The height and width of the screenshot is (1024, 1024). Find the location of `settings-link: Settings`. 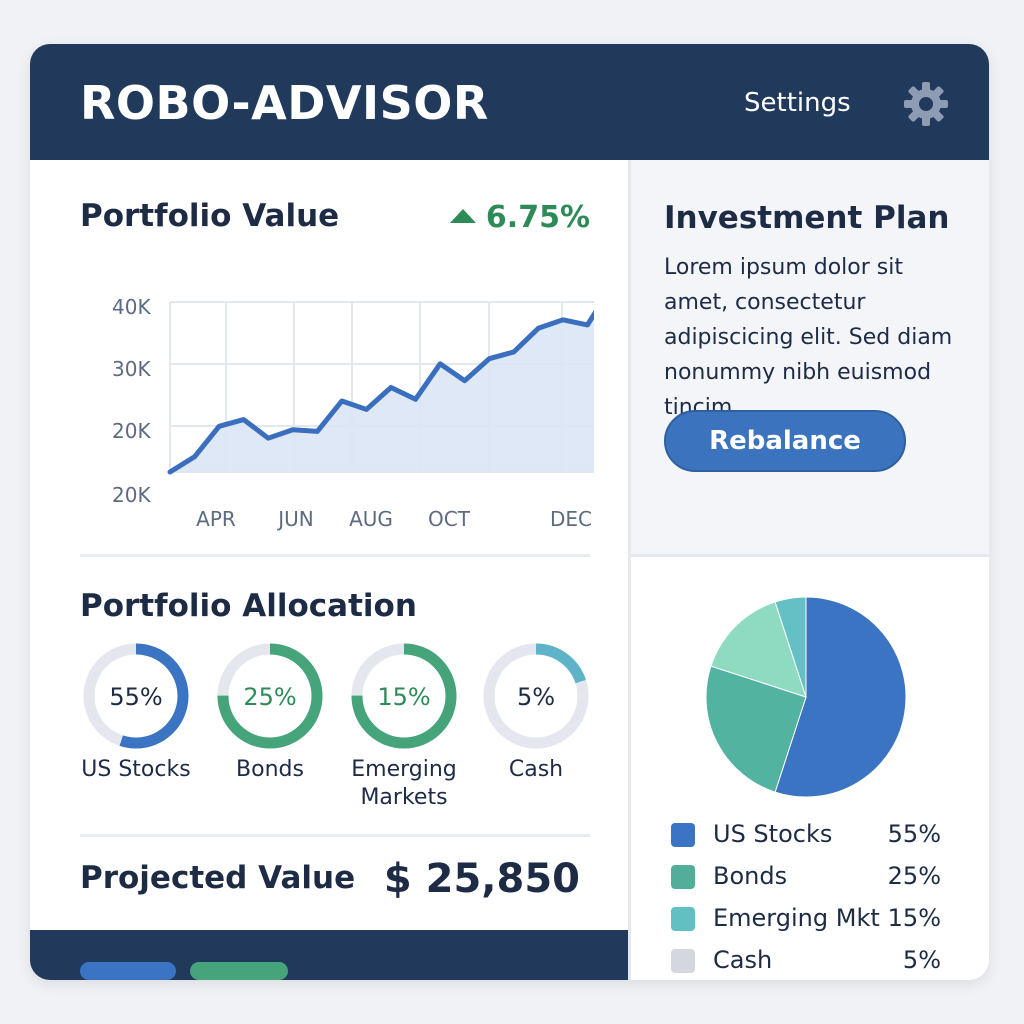

settings-link: Settings is located at coordinates (797, 103).